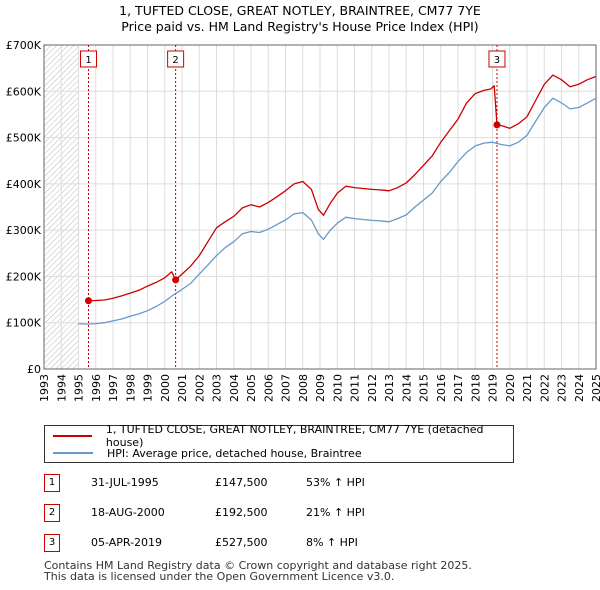 The width and height of the screenshot is (600, 590). What do you see at coordinates (217, 388) in the screenshot?
I see `x-tick-label: 2003` at bounding box center [217, 388].